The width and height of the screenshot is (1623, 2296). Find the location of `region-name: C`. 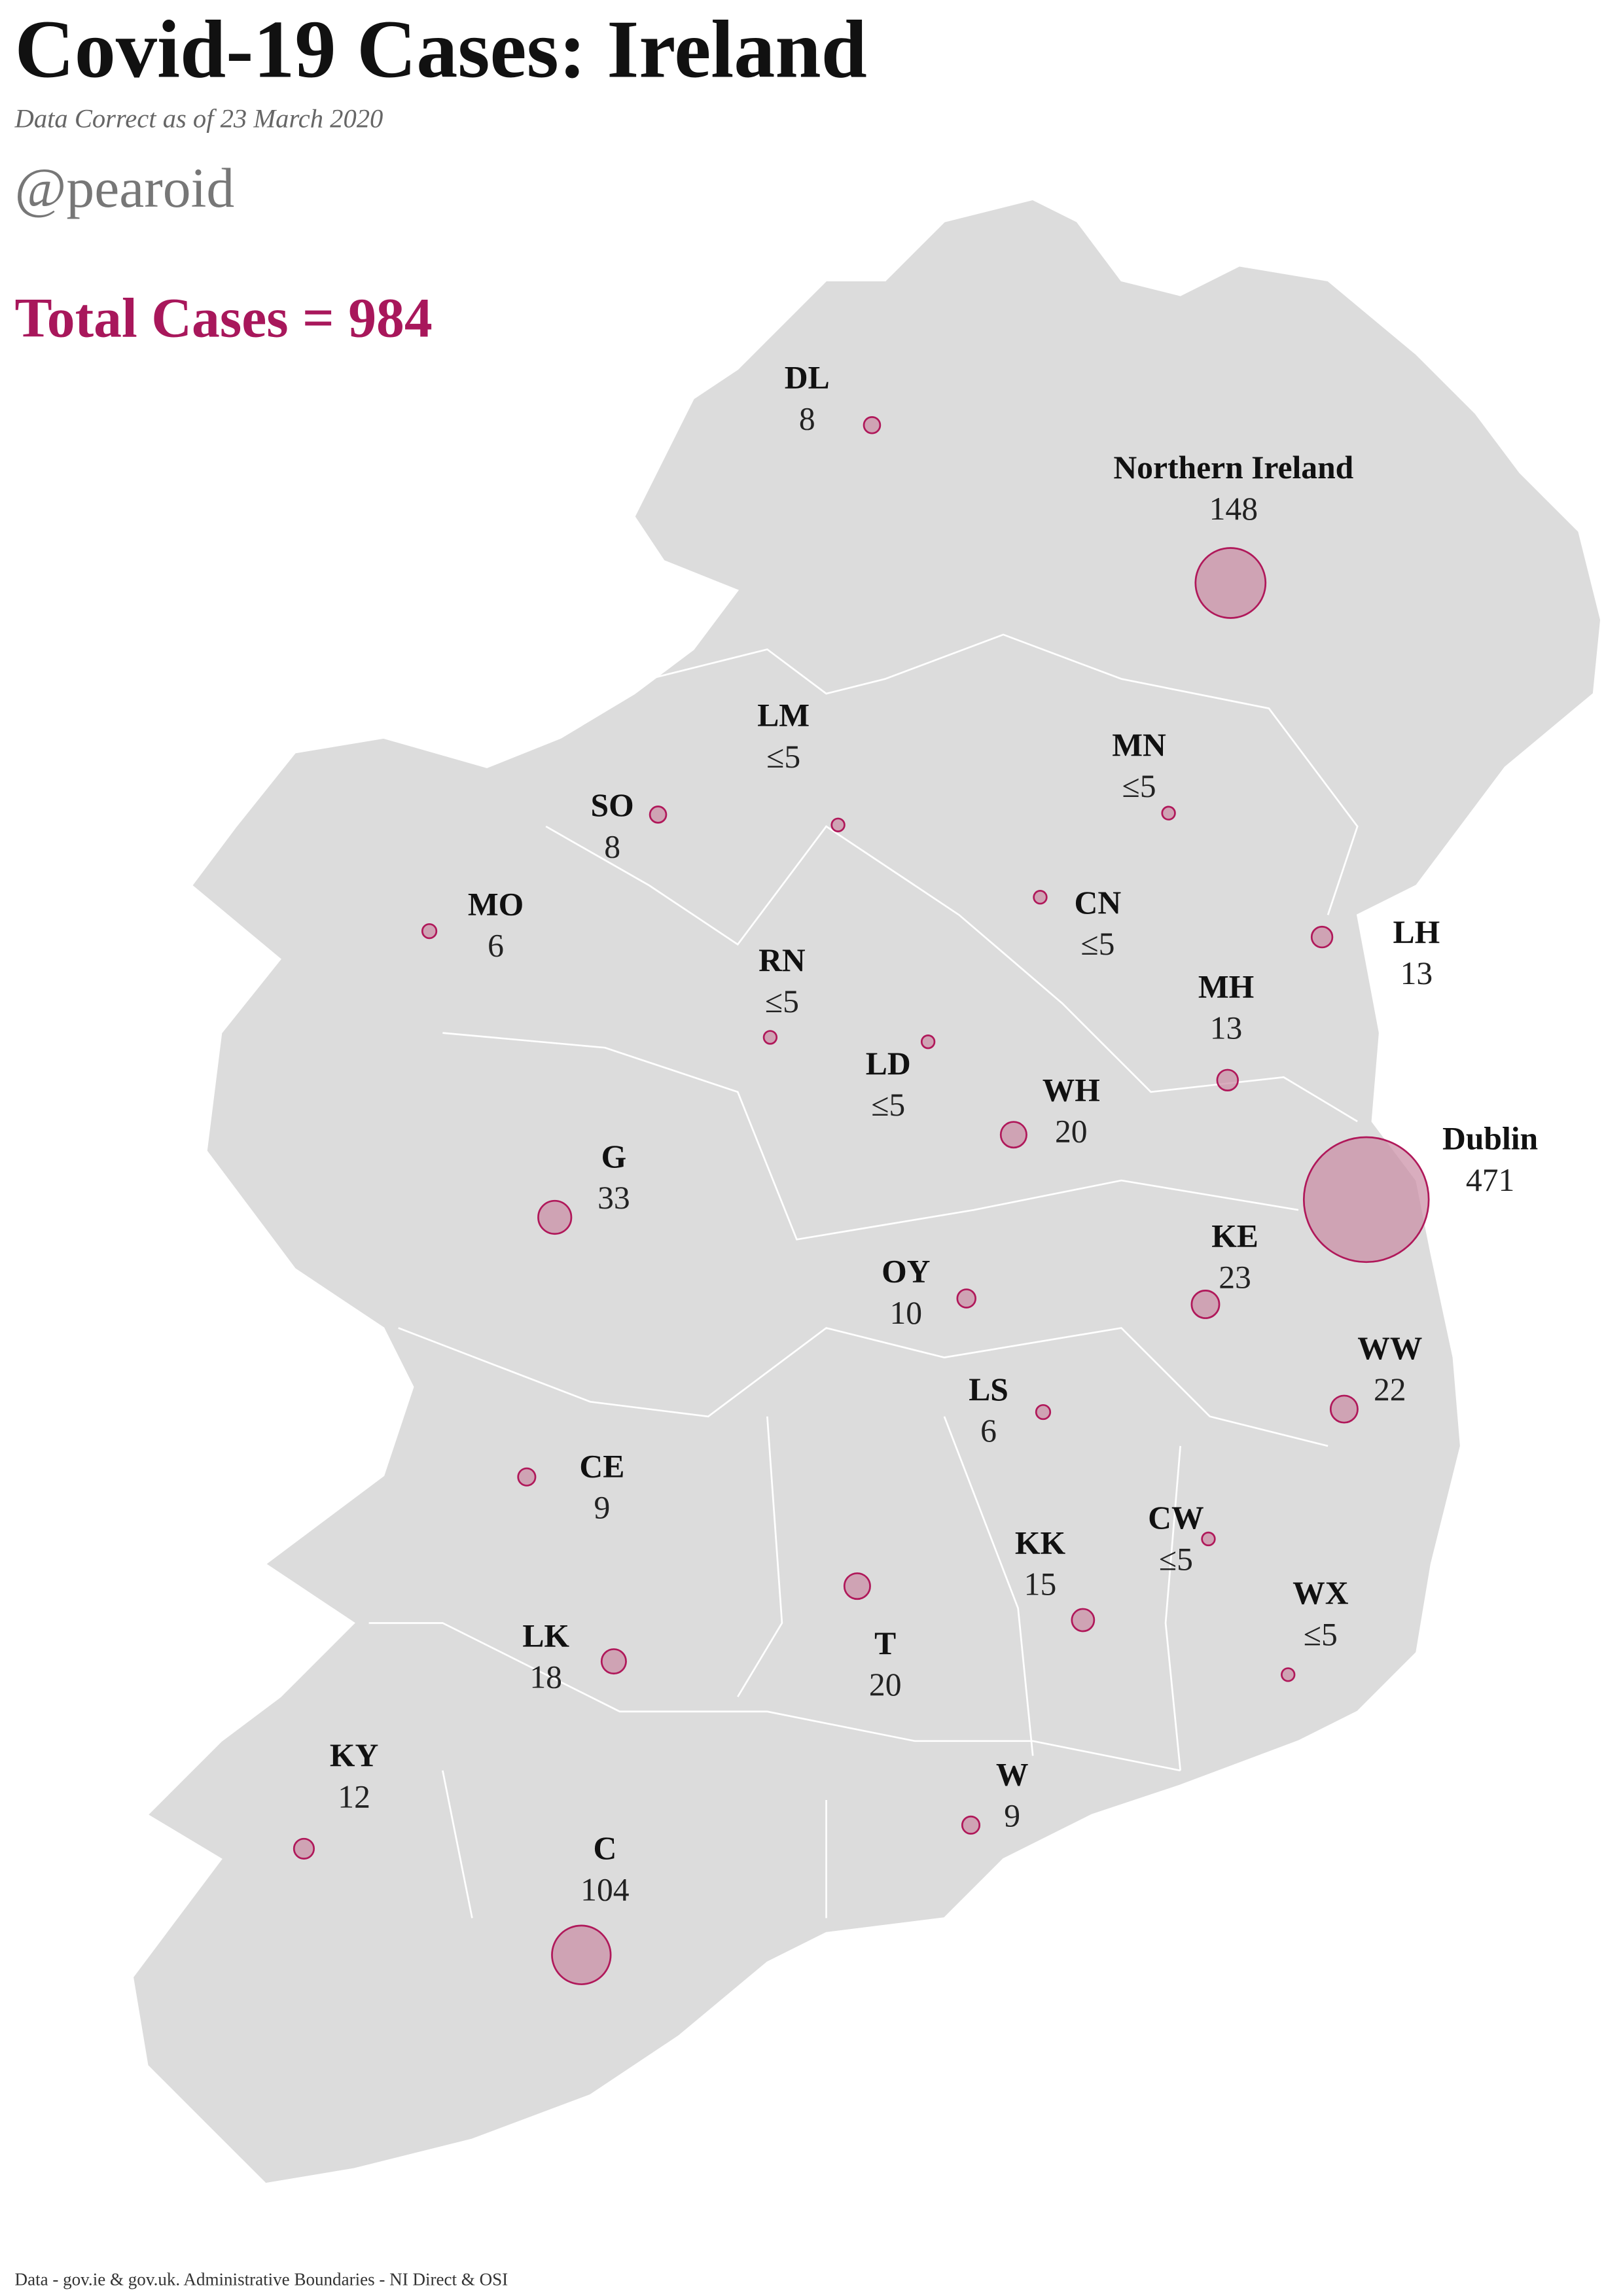

region-name: C is located at coordinates (604, 1848).